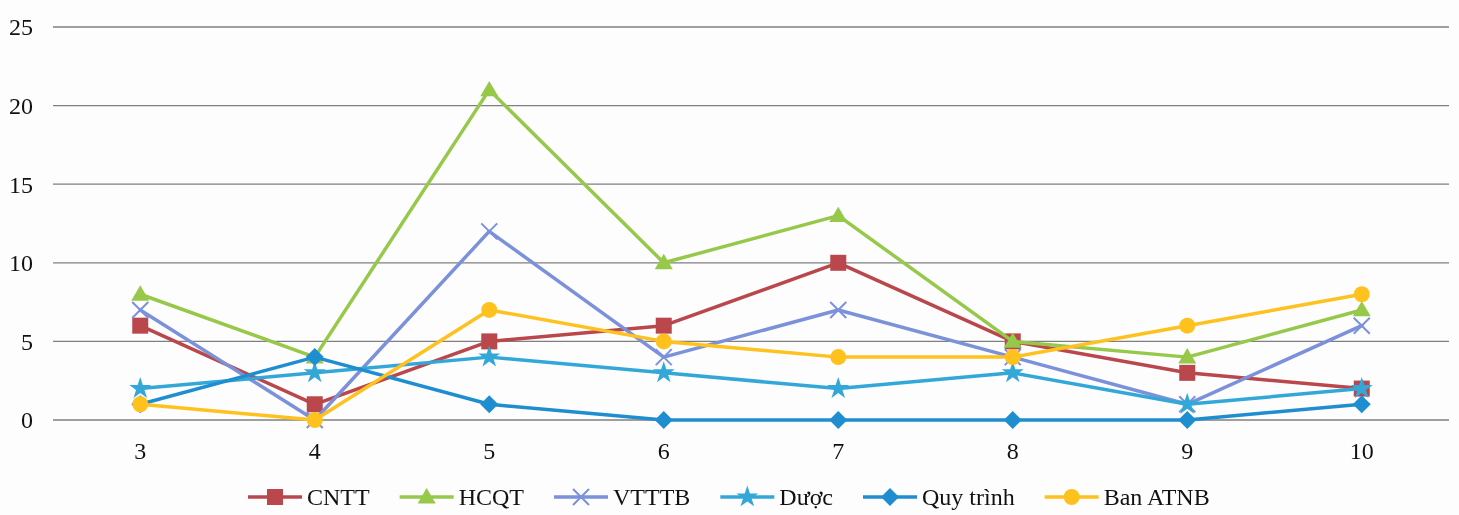 Image resolution: width=1459 pixels, height=515 pixels. Describe the element at coordinates (21, 263) in the screenshot. I see `y-tick-label: 10` at that location.